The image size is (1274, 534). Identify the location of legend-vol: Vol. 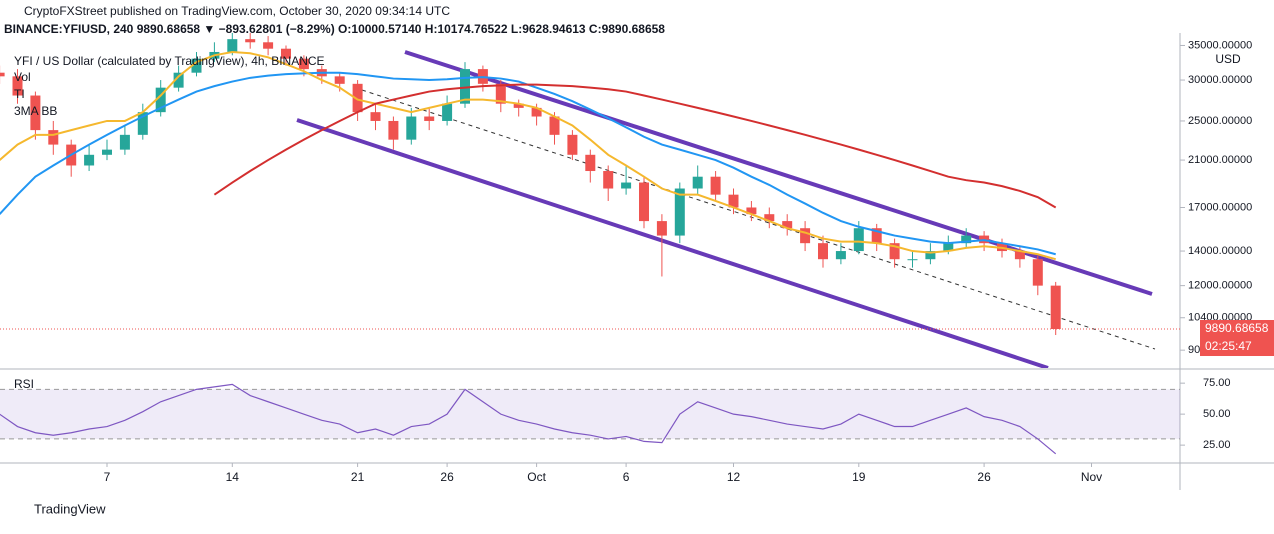
(22, 77).